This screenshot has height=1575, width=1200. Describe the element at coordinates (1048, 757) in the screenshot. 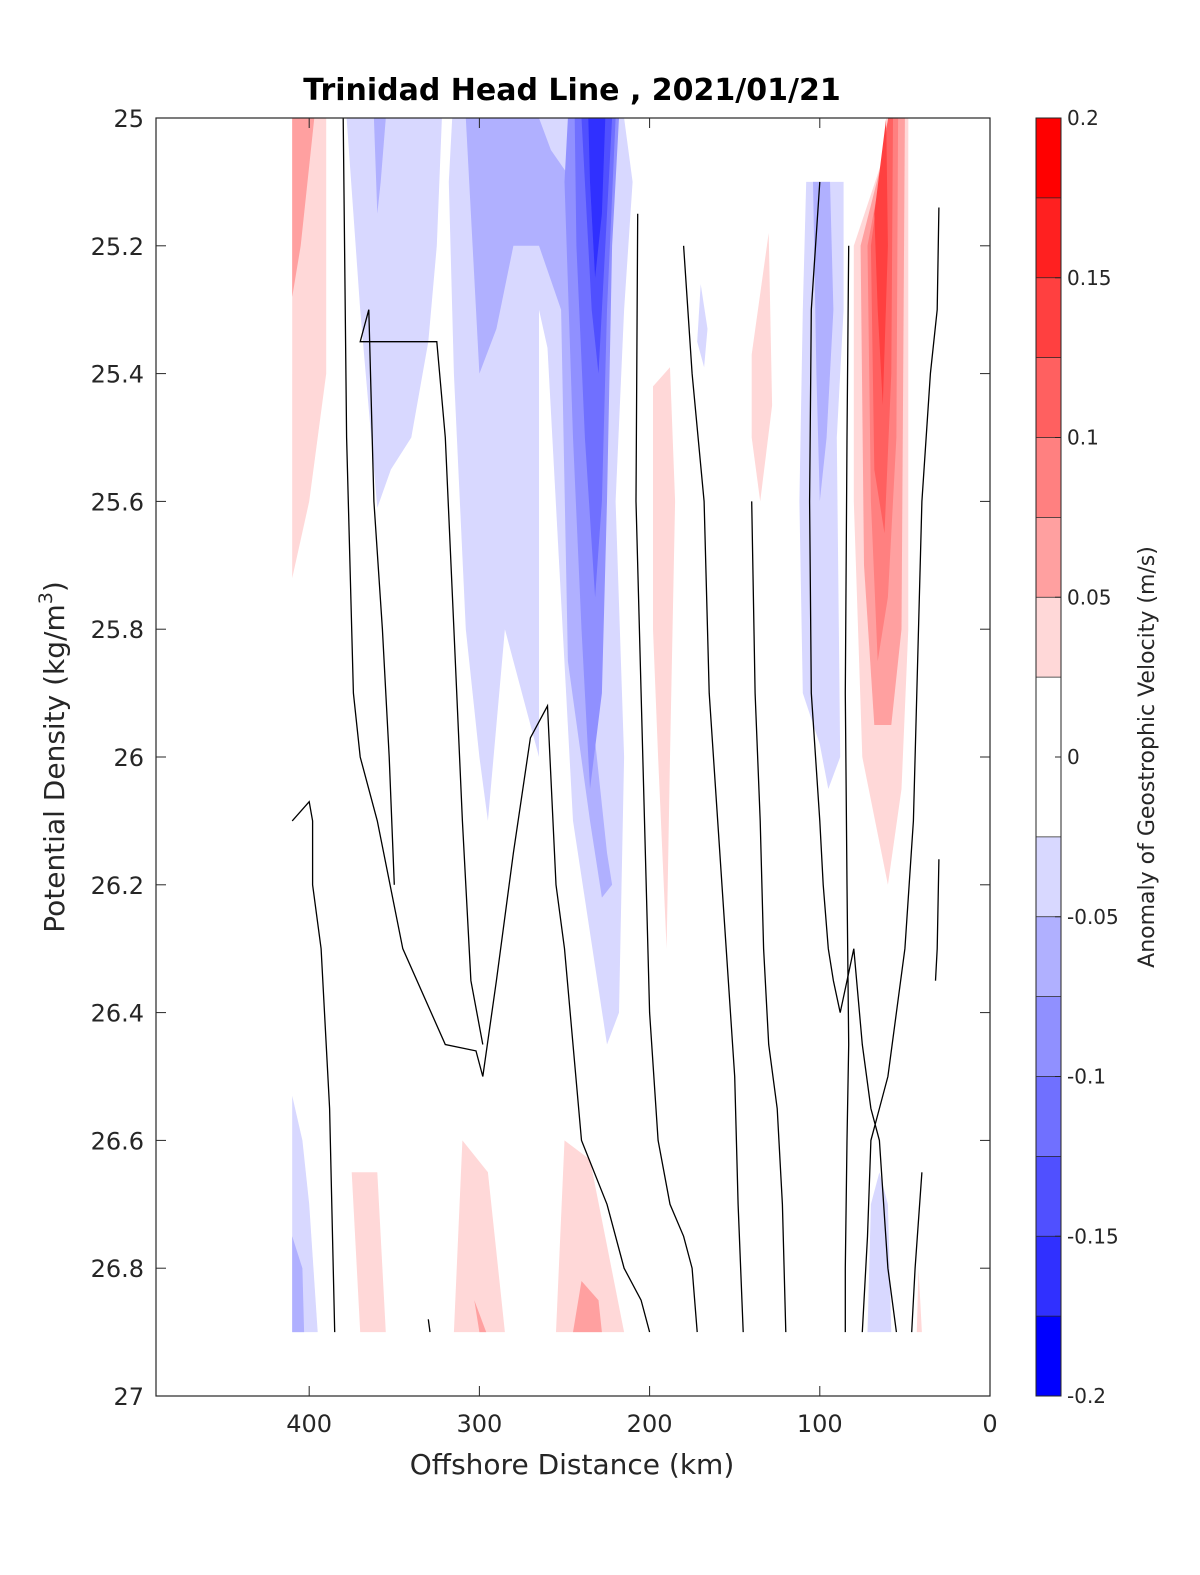

I see `colorbar-swatches` at that location.